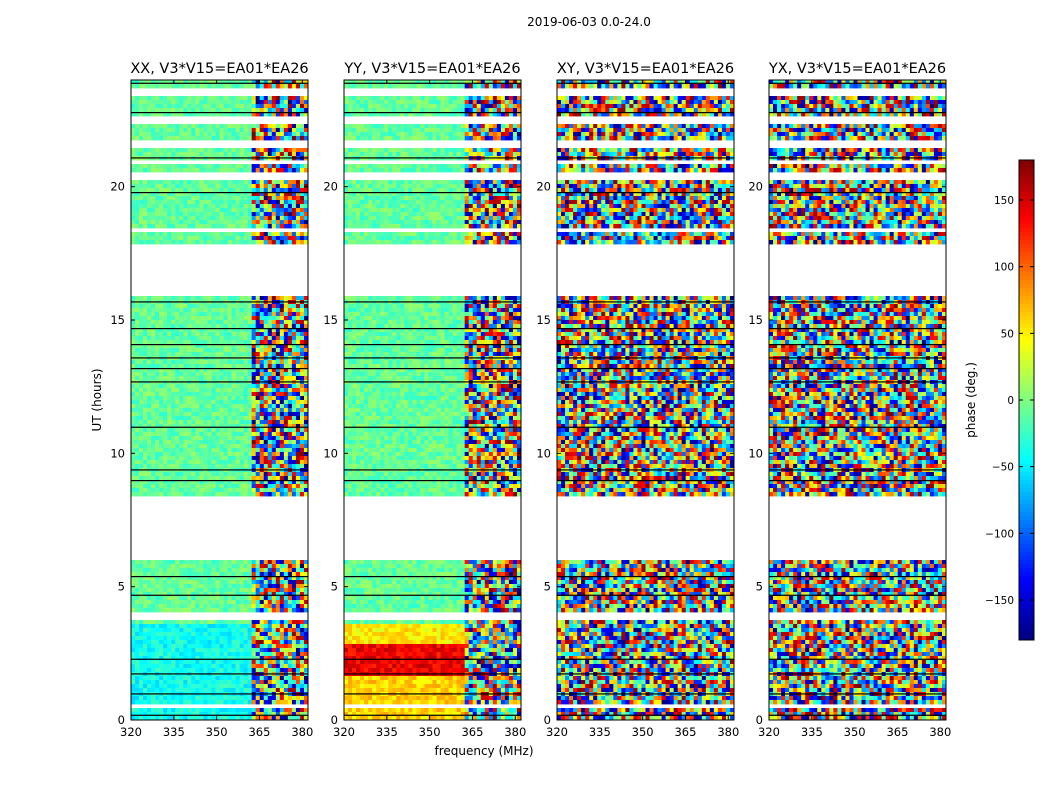  Describe the element at coordinates (1007, 334) in the screenshot. I see `colorbar-tick-label: 50` at that location.